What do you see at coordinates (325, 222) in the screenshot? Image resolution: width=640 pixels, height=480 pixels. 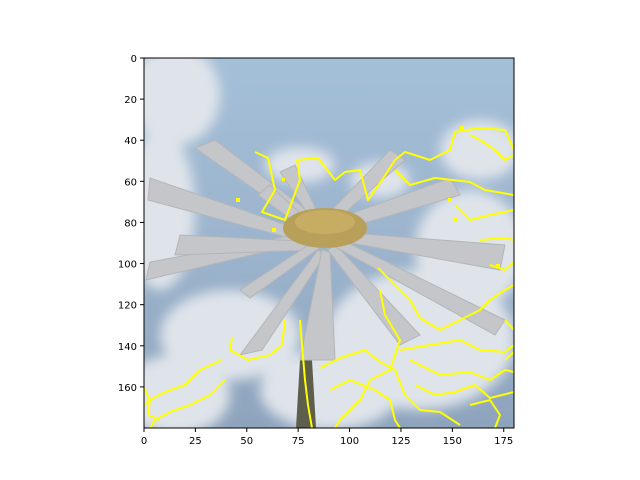 I see `flower-center-highlight` at bounding box center [325, 222].